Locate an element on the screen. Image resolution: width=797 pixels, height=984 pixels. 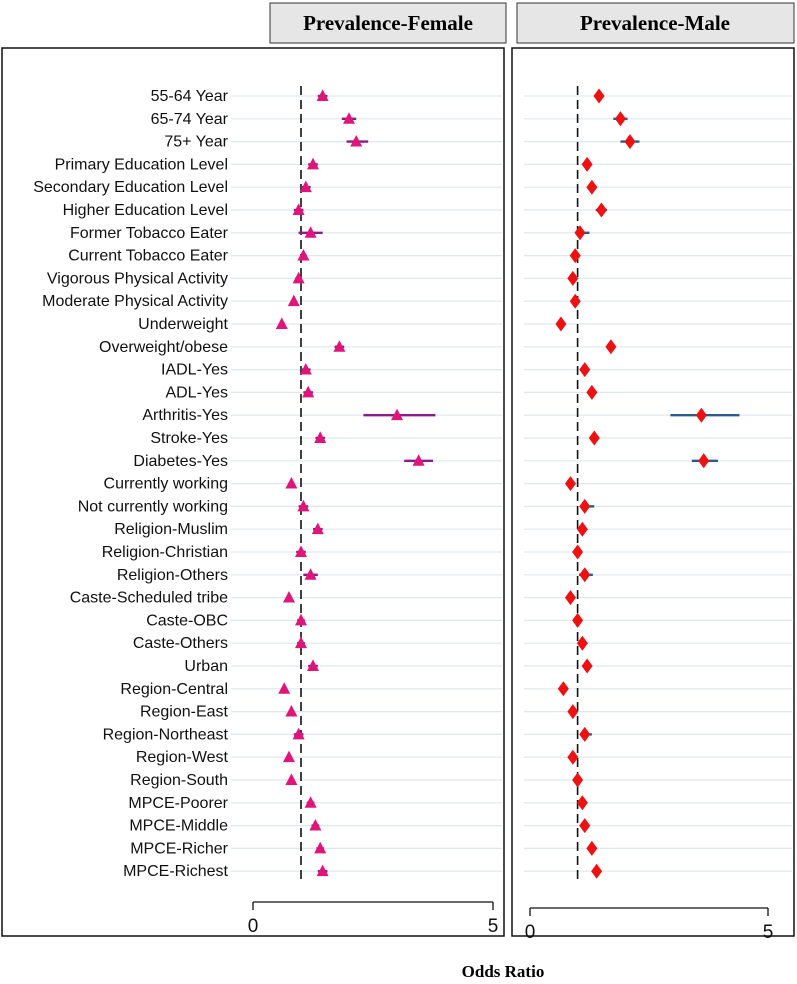
female-panel-title: Prevalence-Female is located at coordinates (388, 23).